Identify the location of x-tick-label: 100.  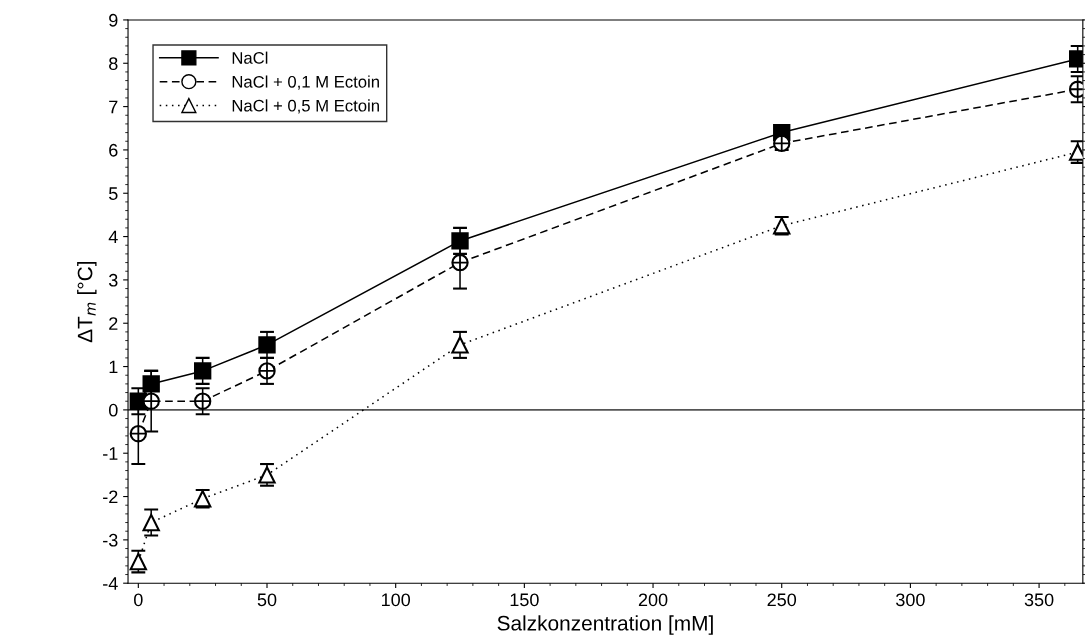
(396, 600).